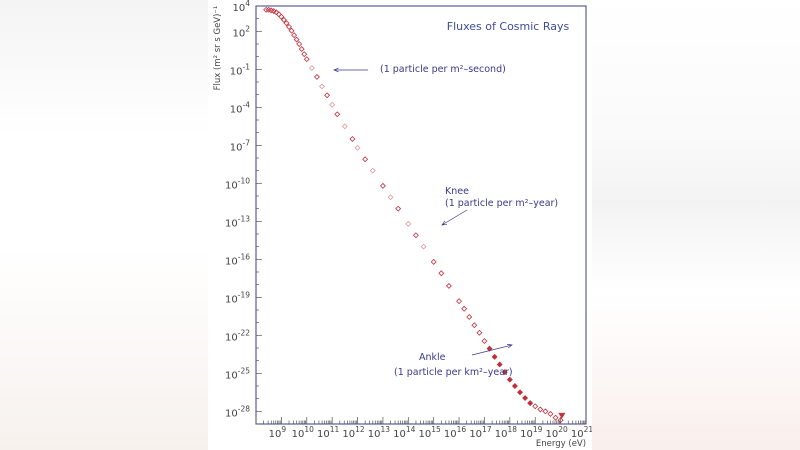  What do you see at coordinates (561, 444) in the screenshot?
I see `x-axis-title: Energy (eV)` at bounding box center [561, 444].